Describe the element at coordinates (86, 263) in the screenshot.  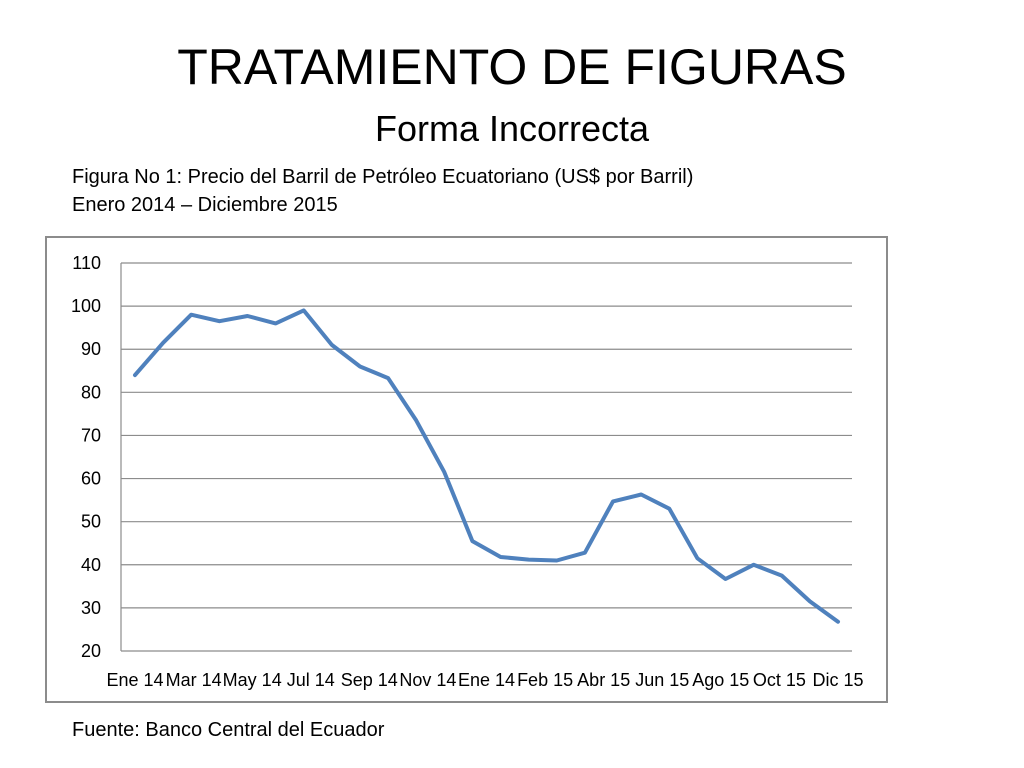
I see `y-tick-label: 110` at that location.